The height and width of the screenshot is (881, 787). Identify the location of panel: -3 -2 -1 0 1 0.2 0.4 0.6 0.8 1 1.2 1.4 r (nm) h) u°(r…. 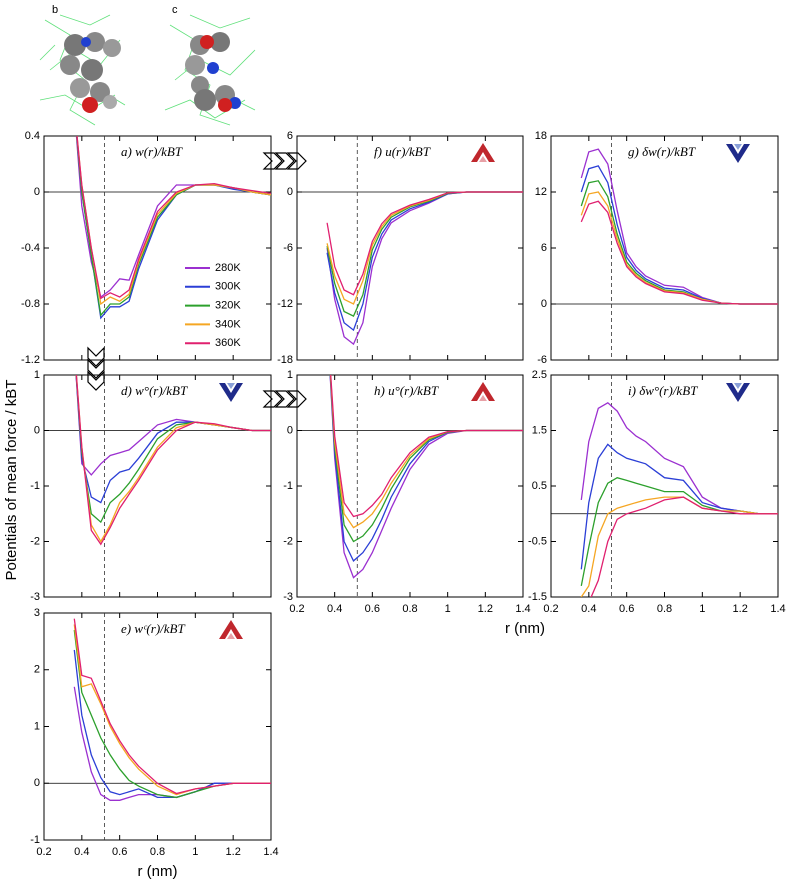
(414, 503).